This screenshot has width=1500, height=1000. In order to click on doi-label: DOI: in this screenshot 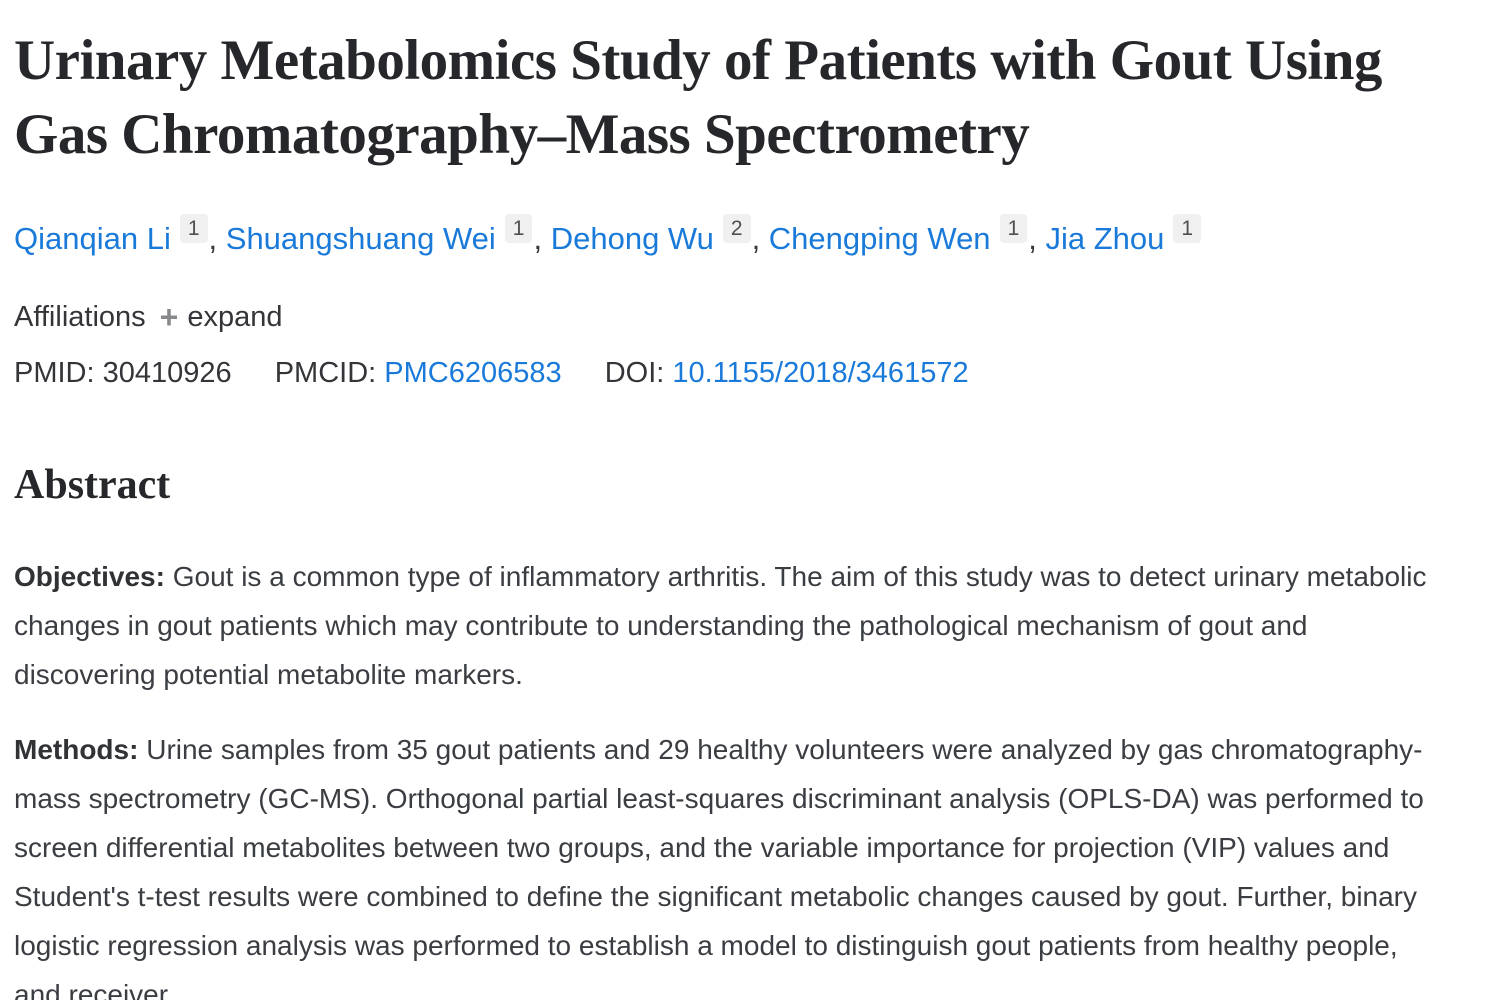, I will do `click(634, 373)`.